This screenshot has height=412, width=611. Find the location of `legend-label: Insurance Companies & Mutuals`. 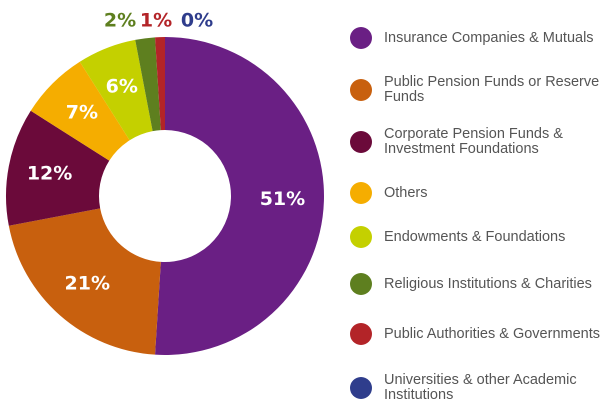

legend-label: Insurance Companies & Mutuals is located at coordinates (489, 37).